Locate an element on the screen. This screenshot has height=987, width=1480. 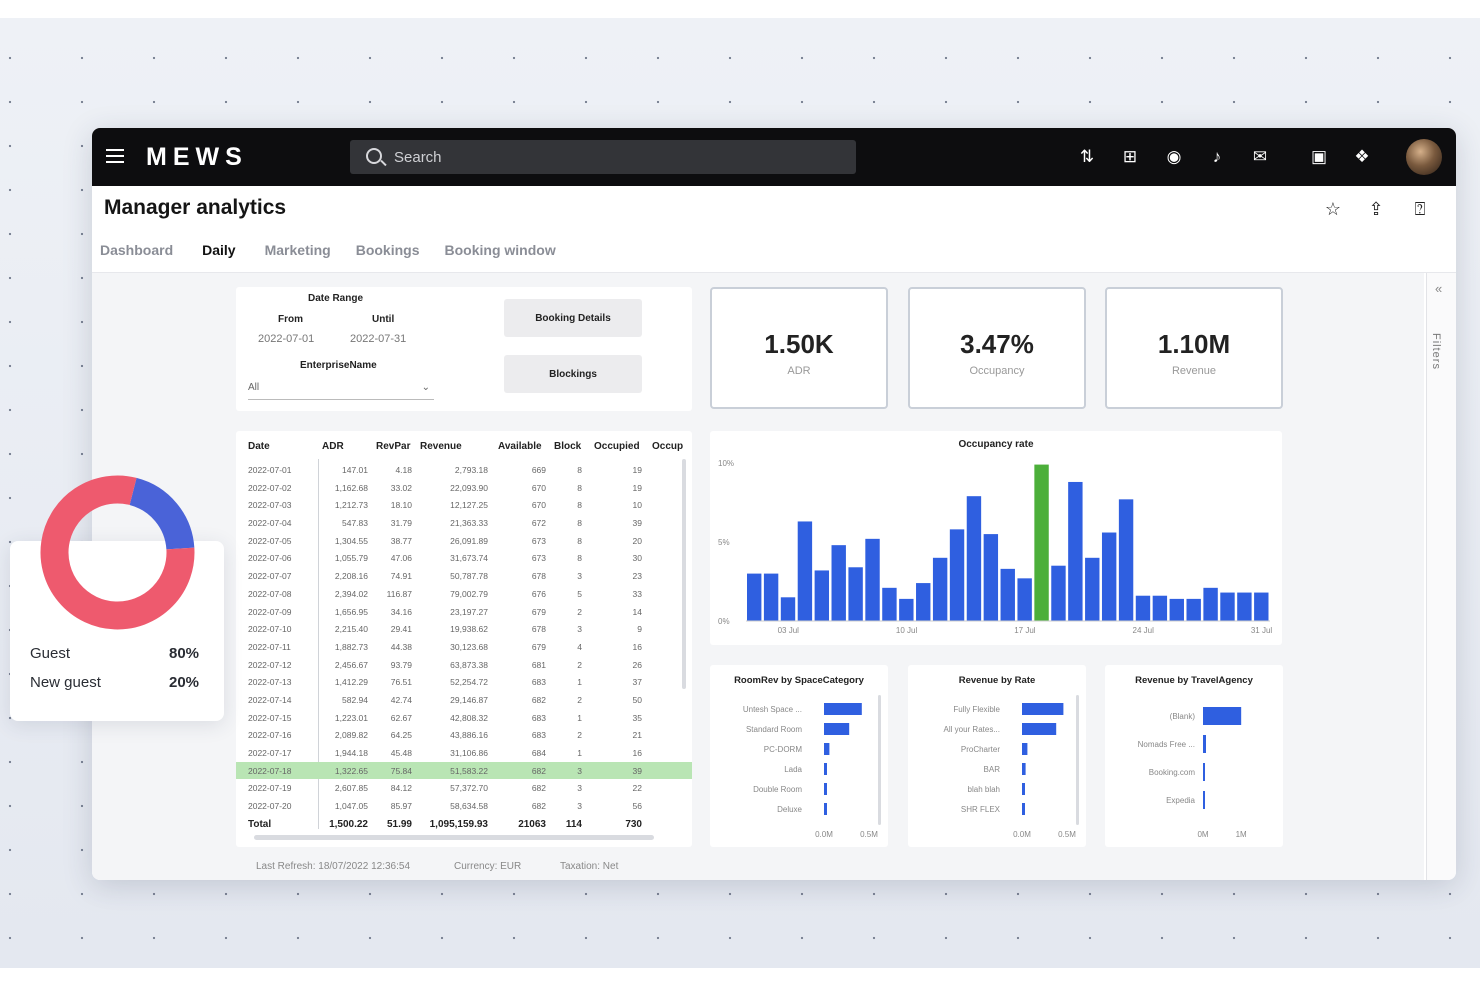
category-label: BAR is located at coordinates (992, 769).